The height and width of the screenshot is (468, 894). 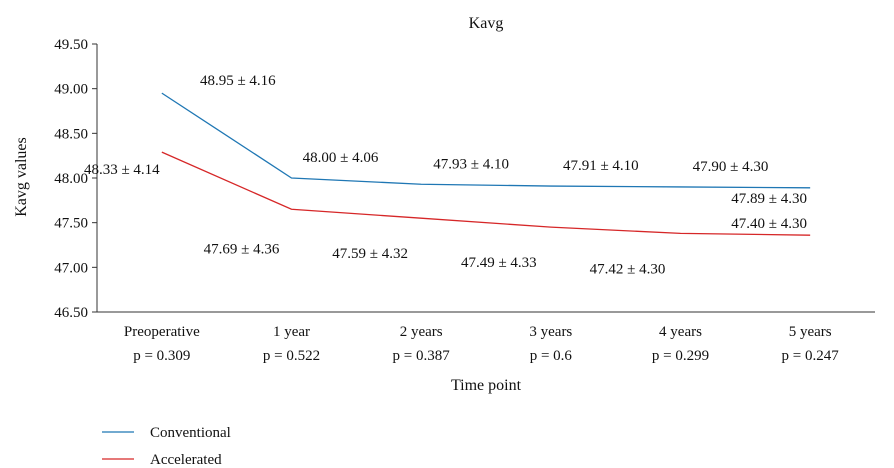 I want to click on legend-label: Conventional, so click(x=190, y=433).